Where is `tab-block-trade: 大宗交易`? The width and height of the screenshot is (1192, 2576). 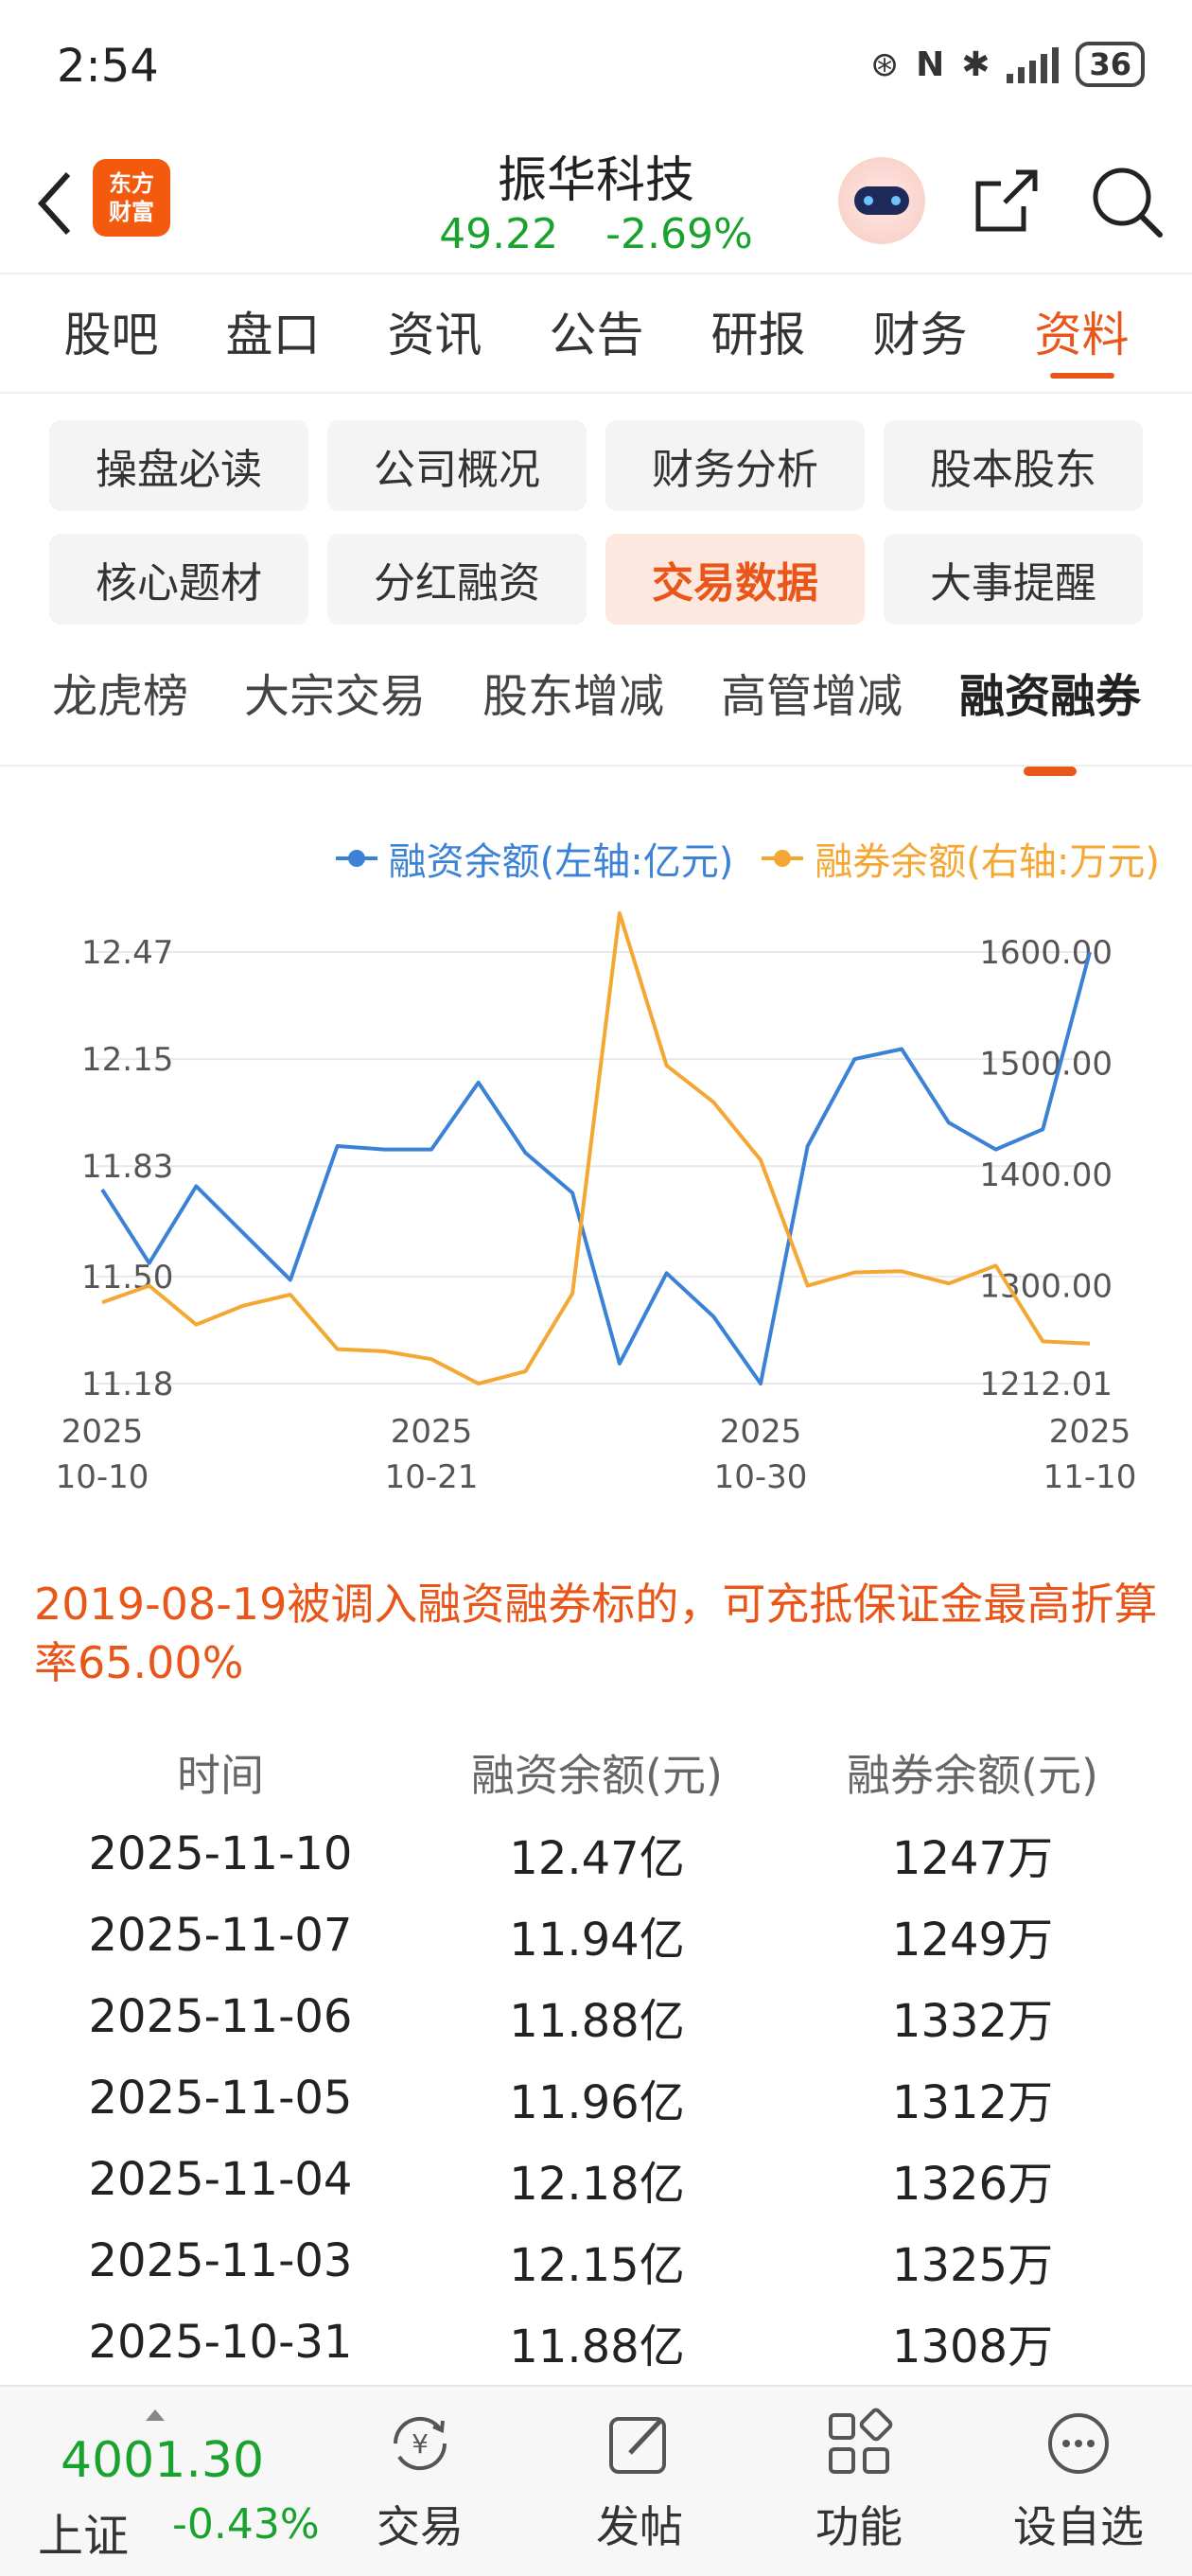
tab-block-trade: 大宗交易 is located at coordinates (334, 696).